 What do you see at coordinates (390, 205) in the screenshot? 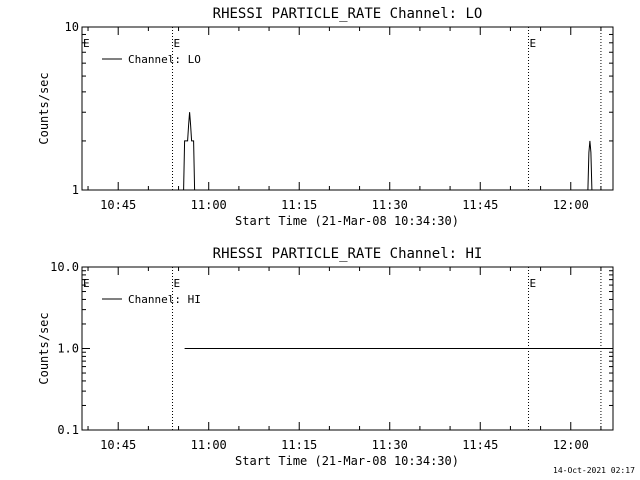
I see `panel1-x-tick-label: 11:30` at bounding box center [390, 205].